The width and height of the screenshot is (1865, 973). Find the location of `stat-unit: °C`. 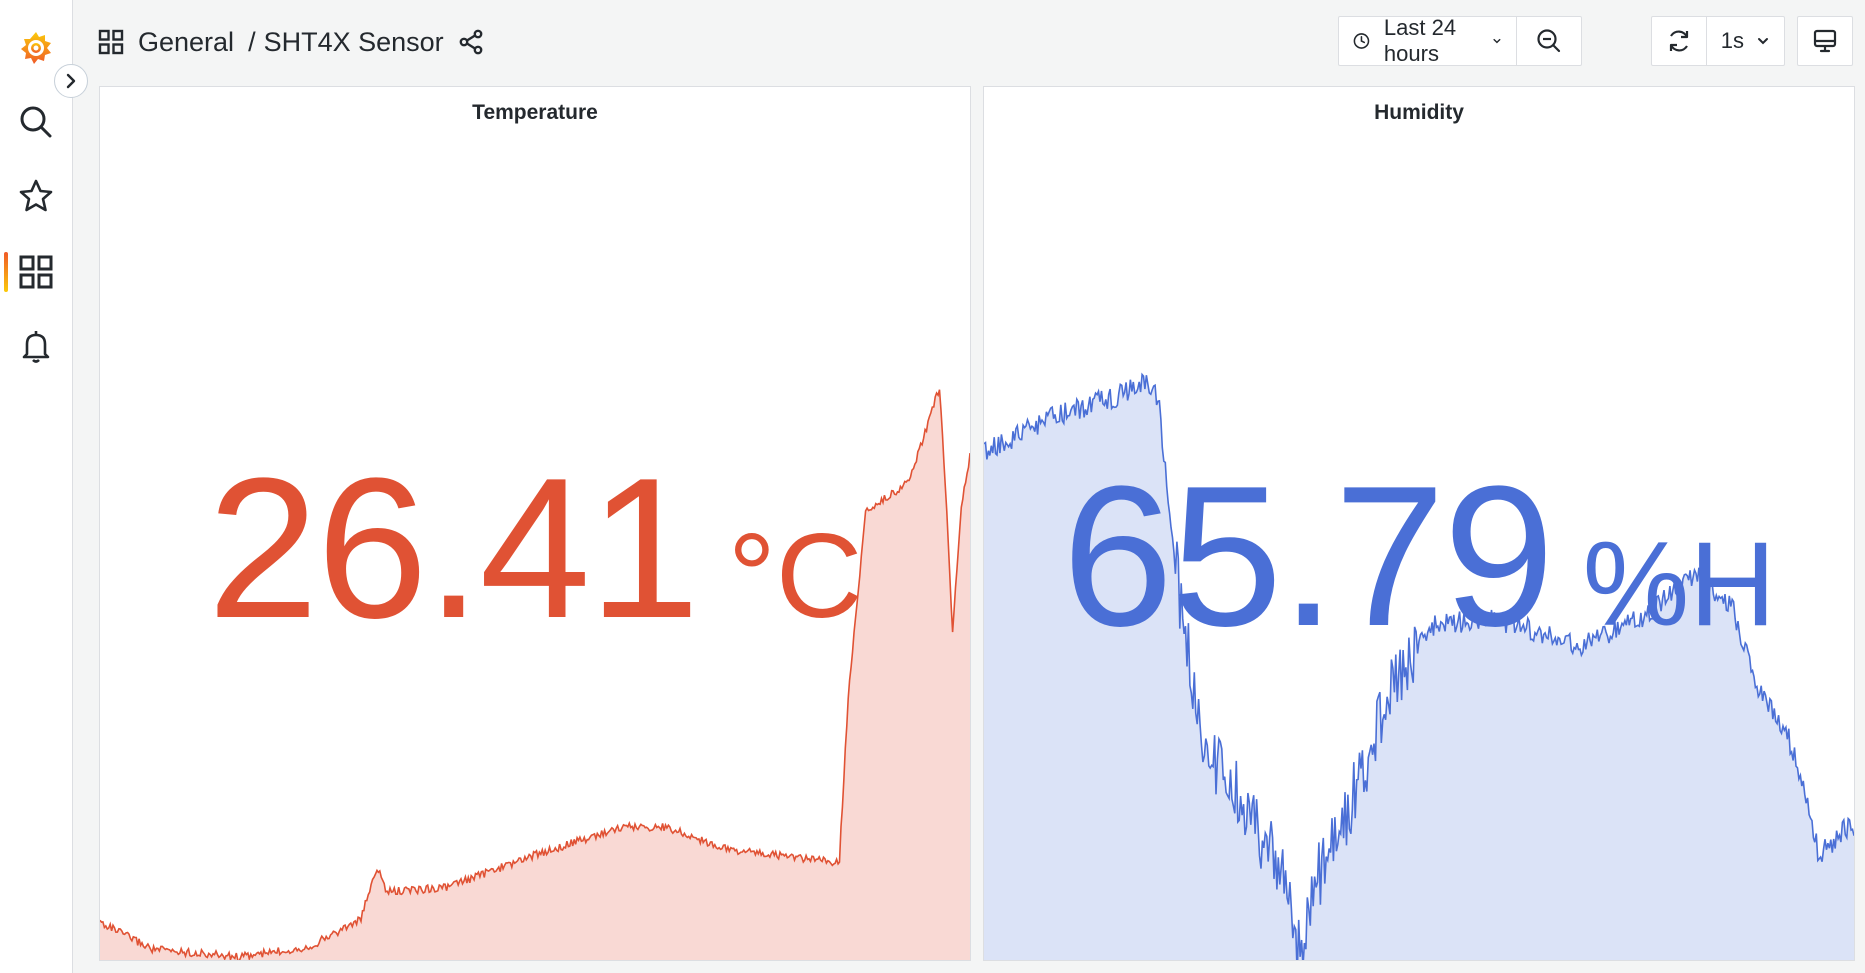

stat-unit: °C is located at coordinates (795, 576).